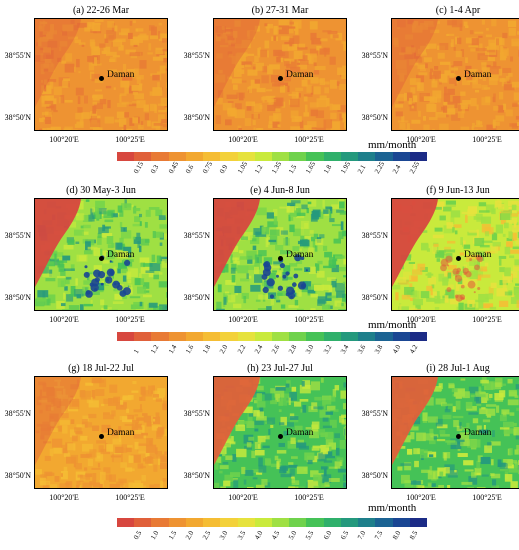 The width and height of the screenshot is (519, 550). What do you see at coordinates (414, 167) in the screenshot?
I see `colorbar-tick-label: 2.55` at bounding box center [414, 167].